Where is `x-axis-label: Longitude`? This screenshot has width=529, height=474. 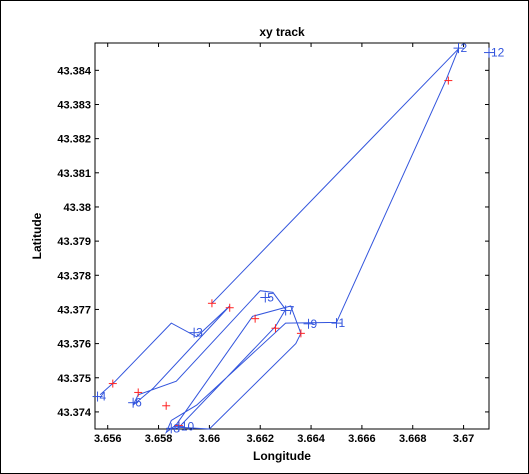
x-axis-label: Longitude is located at coordinates (282, 456).